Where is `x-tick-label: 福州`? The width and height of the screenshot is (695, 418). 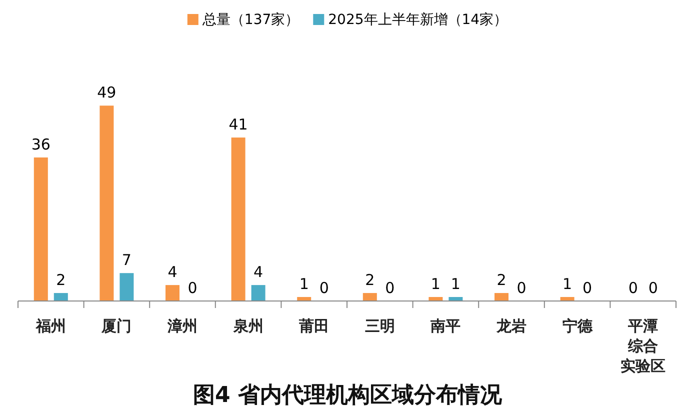 x-tick-label: 福州 is located at coordinates (50, 326).